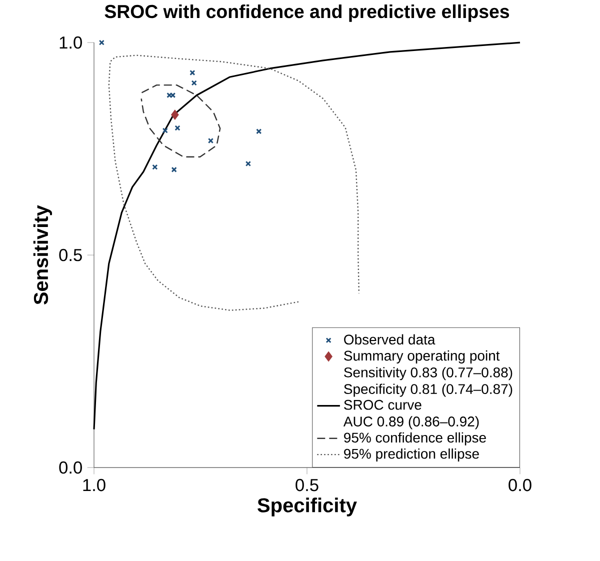 This screenshot has width=600, height=561. Describe the element at coordinates (411, 423) in the screenshot. I see `annotation: AUC 0.89 (0.86–0.92)` at that location.